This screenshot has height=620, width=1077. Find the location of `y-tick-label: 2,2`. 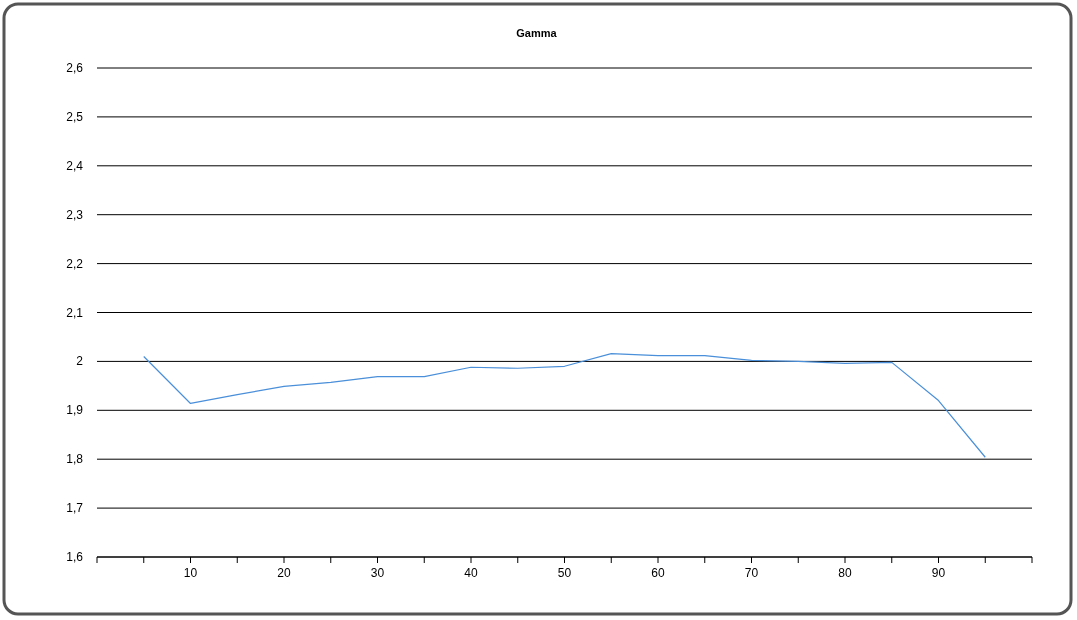

y-tick-label: 2,2 is located at coordinates (75, 263).